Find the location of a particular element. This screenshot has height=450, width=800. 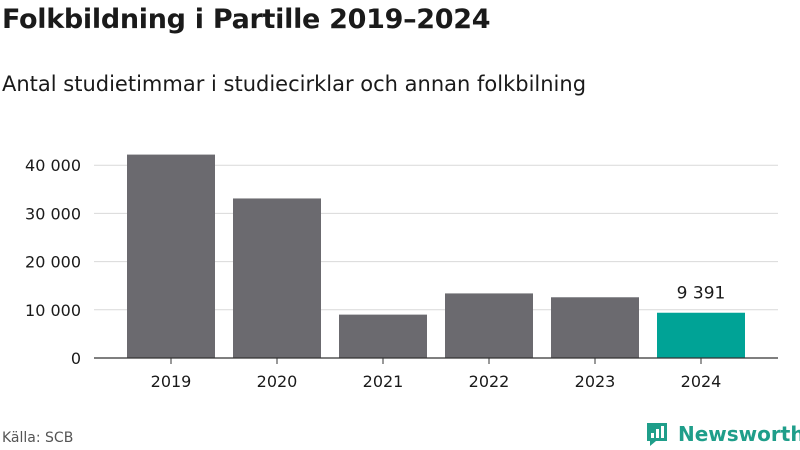

y-tick-label: 30 000 is located at coordinates (53, 213).